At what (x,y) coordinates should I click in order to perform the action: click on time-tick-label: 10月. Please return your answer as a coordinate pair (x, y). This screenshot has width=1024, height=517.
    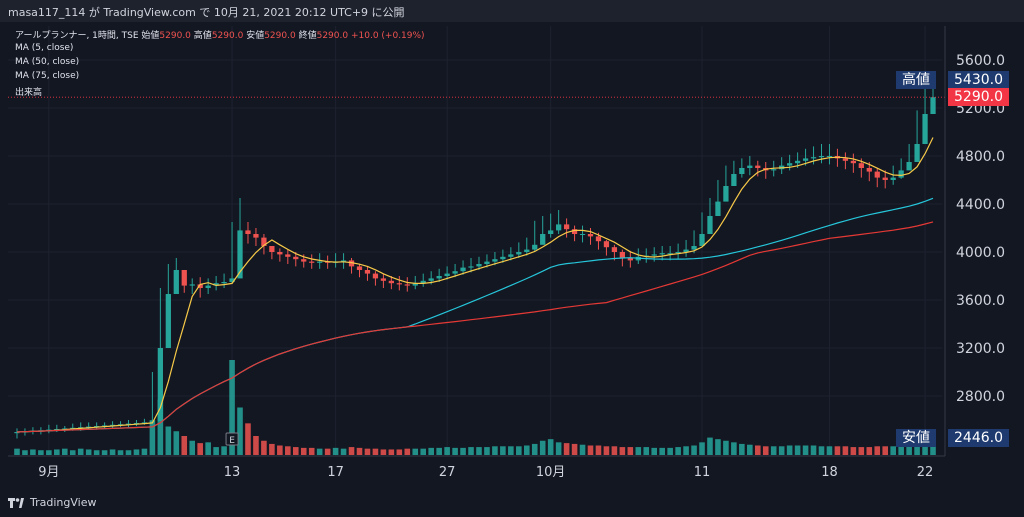
    Looking at the image, I should click on (551, 472).